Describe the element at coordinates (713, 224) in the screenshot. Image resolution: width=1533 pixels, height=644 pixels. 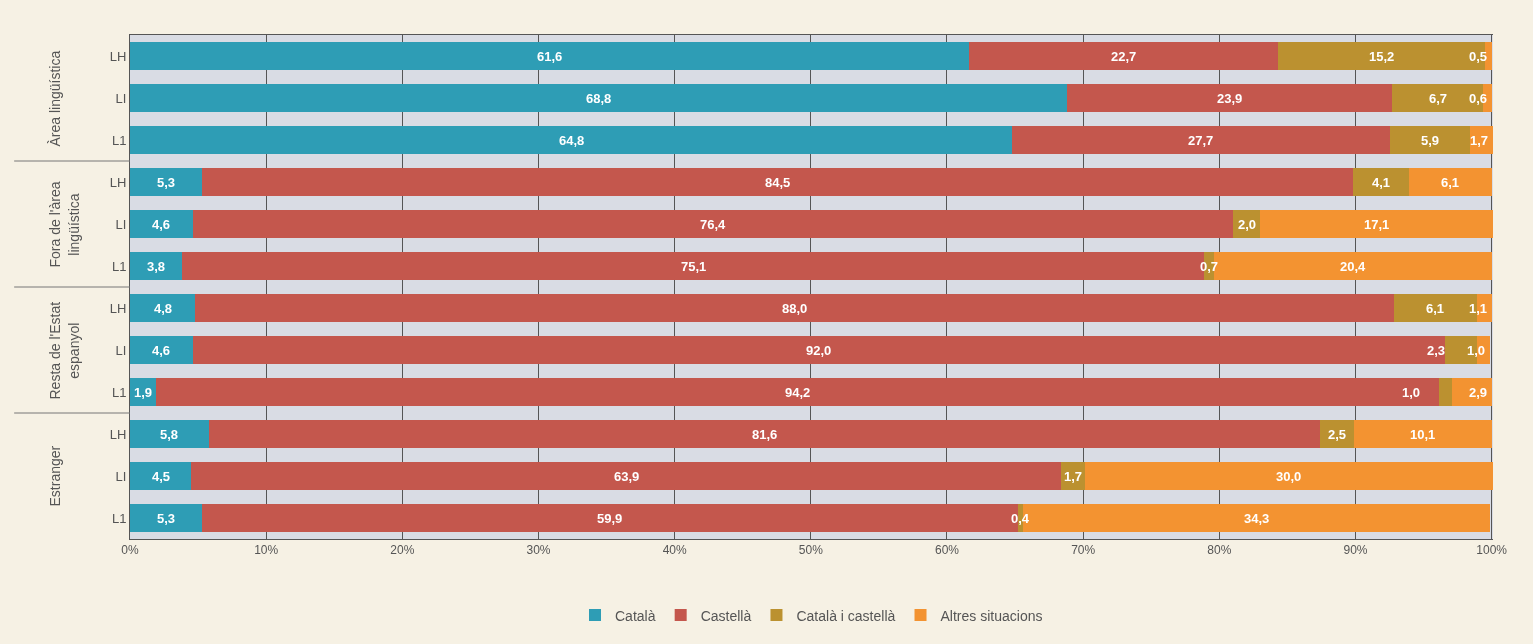
I see `data-label: 76,4` at that location.